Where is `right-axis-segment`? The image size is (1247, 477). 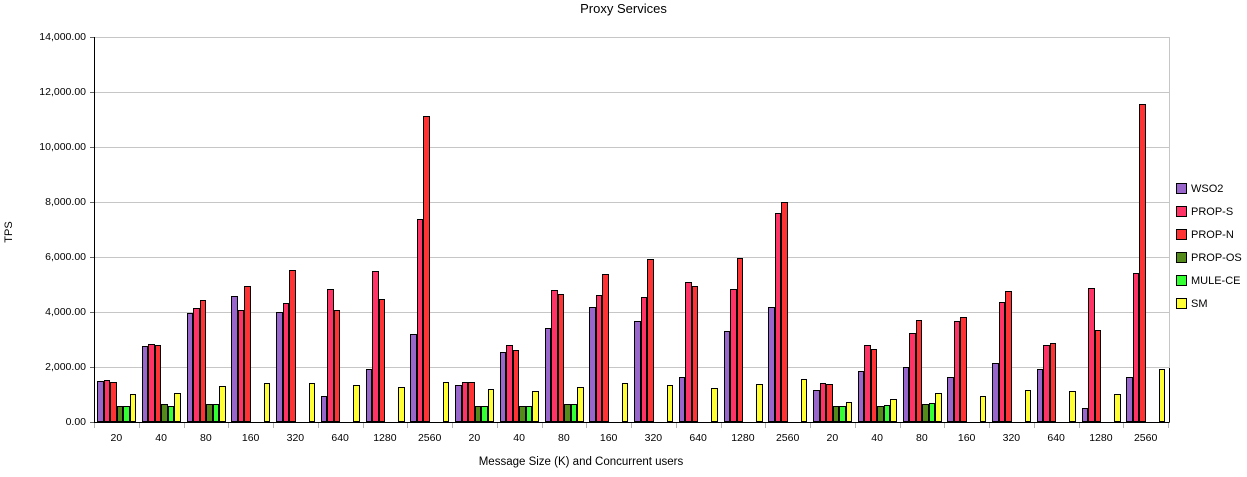
right-axis-segment is located at coordinates (1169, 395).